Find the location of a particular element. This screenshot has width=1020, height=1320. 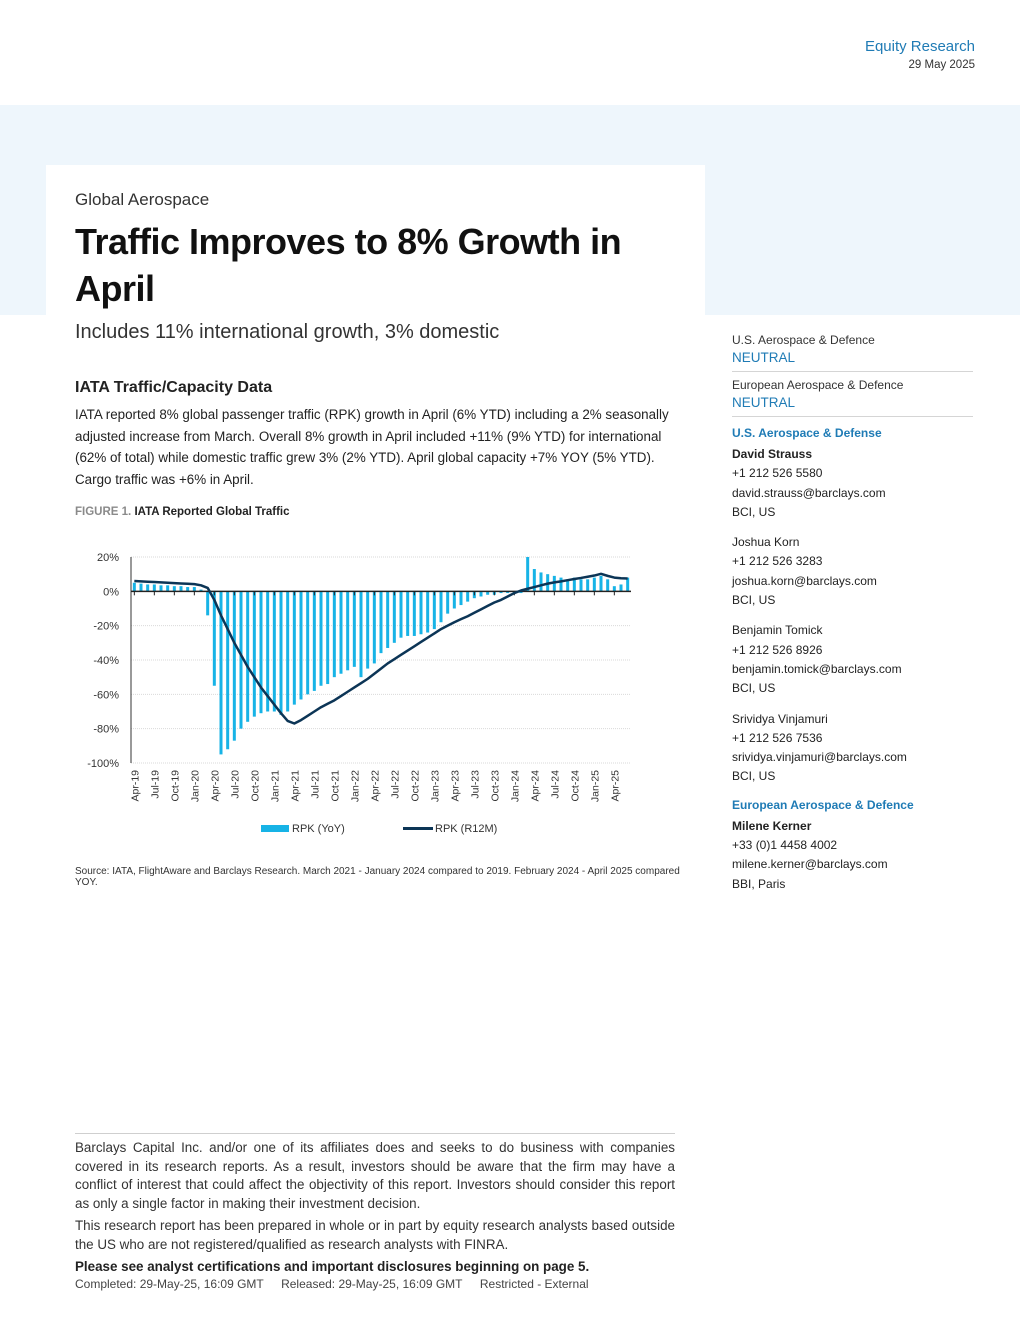

x-tick-label: Jul-23 is located at coordinates (475, 784).